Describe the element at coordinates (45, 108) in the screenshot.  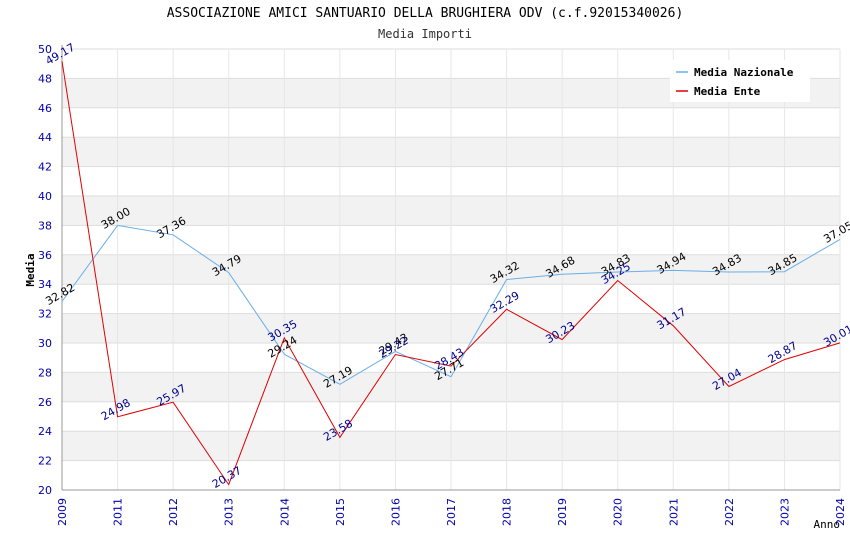
I see `y-tick-label: 46` at that location.